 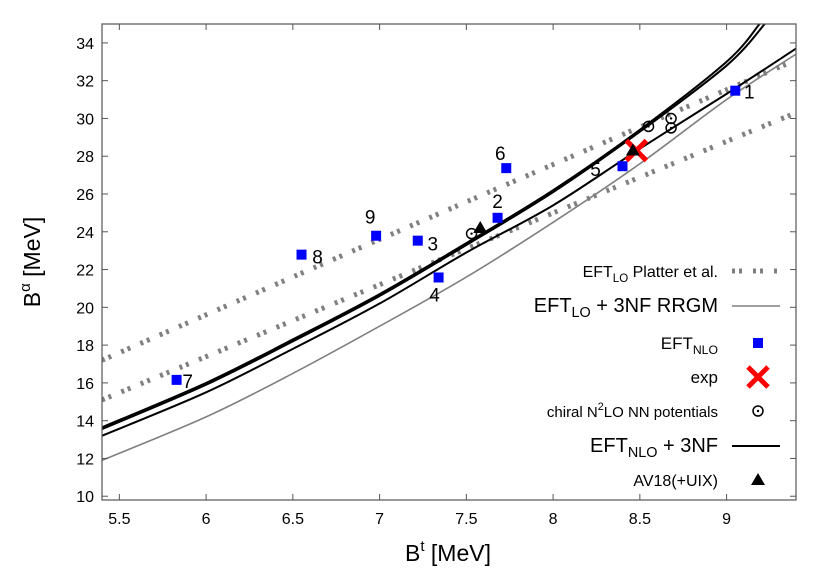 I want to click on point-label: 2, so click(x=497, y=202).